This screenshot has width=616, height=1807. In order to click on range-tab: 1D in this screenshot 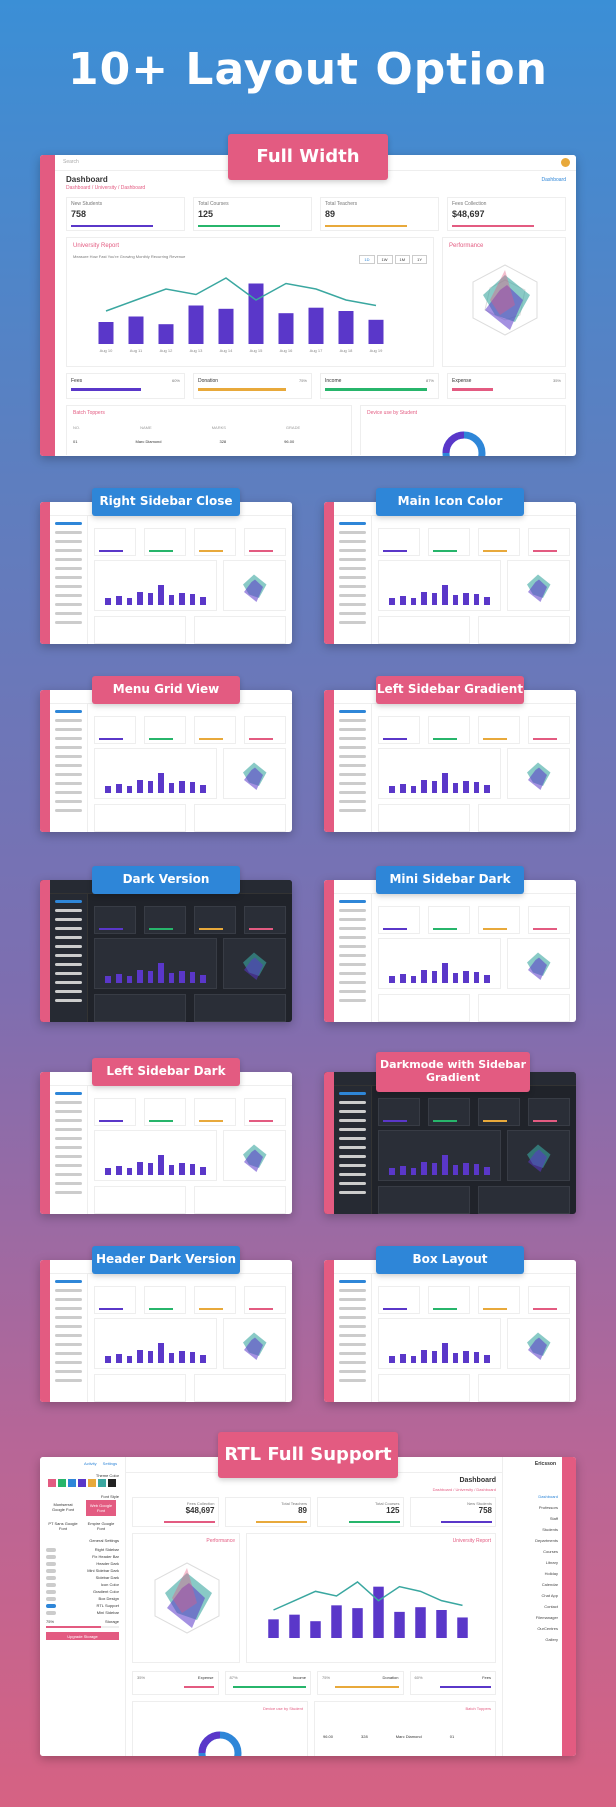, I will do `click(367, 259)`.